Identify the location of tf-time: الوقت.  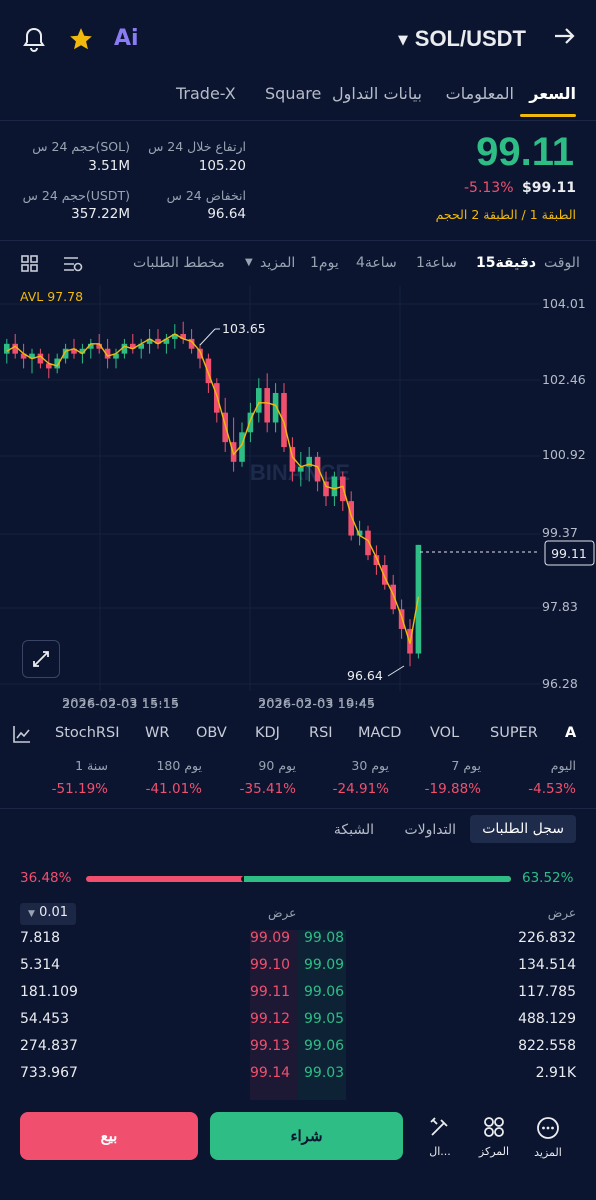
(562, 263).